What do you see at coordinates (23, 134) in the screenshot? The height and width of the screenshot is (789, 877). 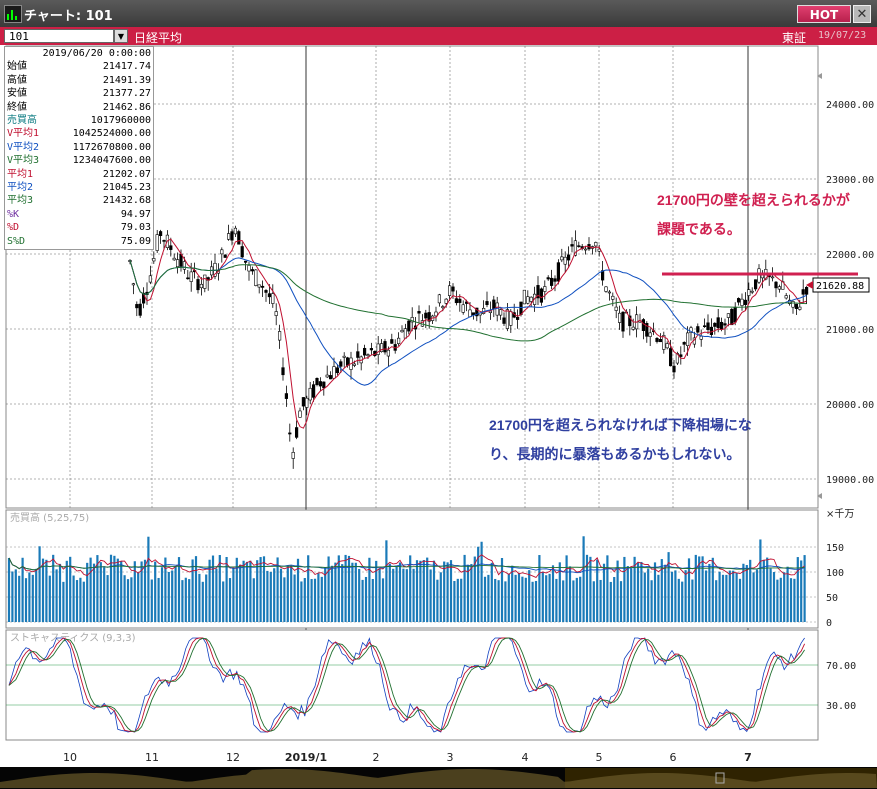 I see `info-label: V平均1` at bounding box center [23, 134].